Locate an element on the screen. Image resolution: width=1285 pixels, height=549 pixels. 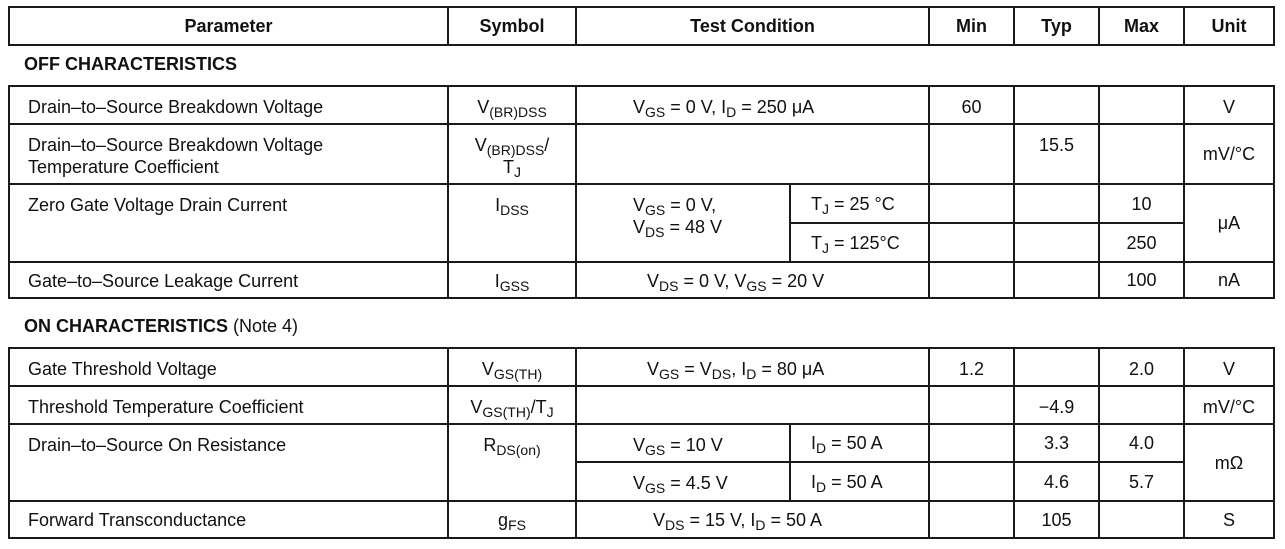
test-condition-cell: VDS = 15 V, ID = 50 A is located at coordinates (752, 519).